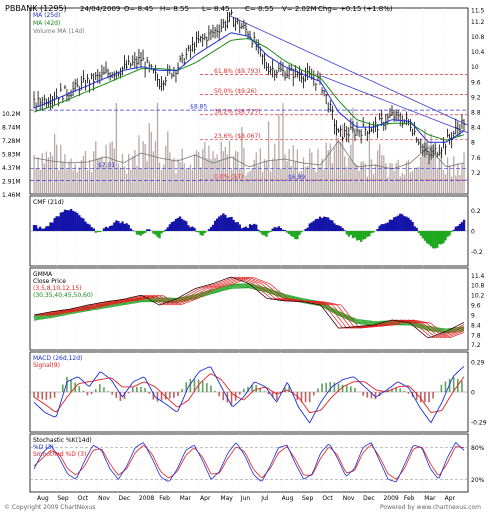 Image resolution: width=493 pixels, height=516 pixels. Describe the element at coordinates (164, 498) in the screenshot. I see `x-tick-label: Feb` at that location.